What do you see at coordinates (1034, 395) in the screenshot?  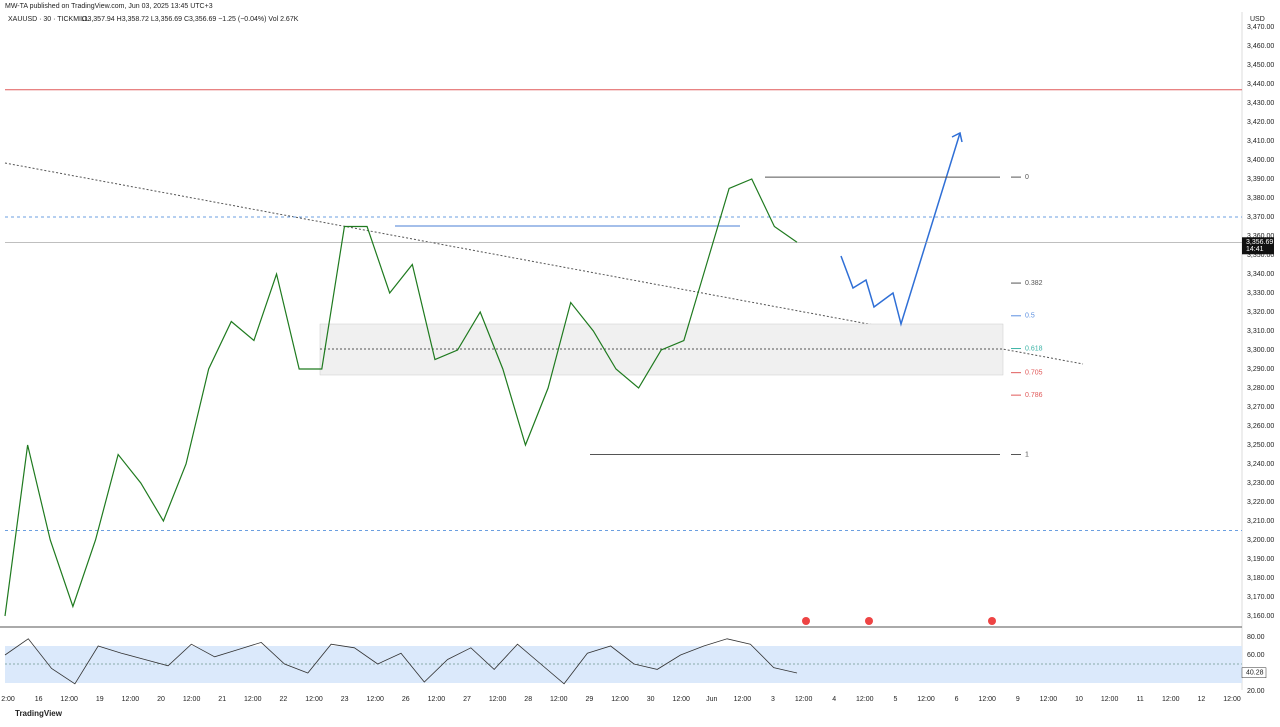 I see `fib-label: 0.786` at bounding box center [1034, 395].